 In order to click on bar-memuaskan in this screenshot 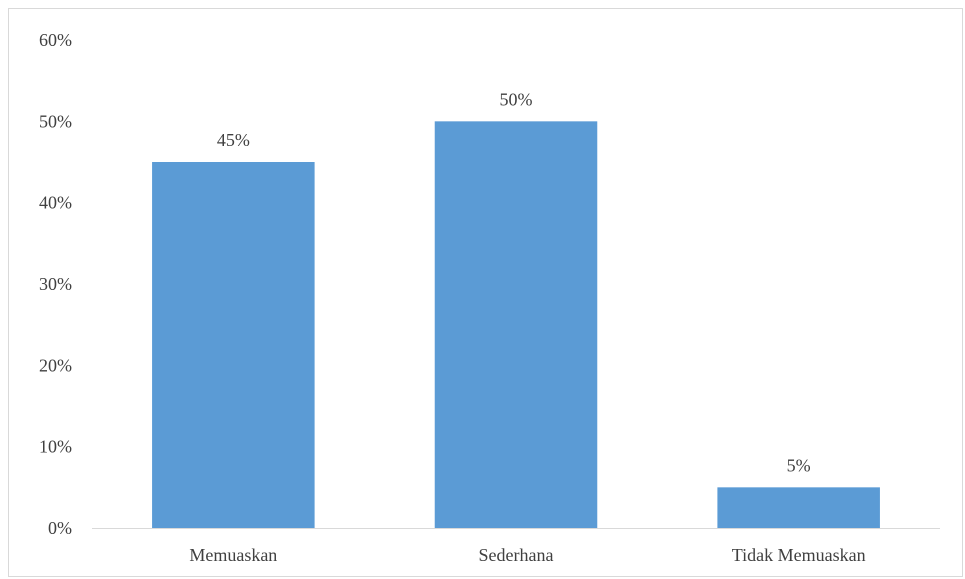, I will do `click(233, 345)`.